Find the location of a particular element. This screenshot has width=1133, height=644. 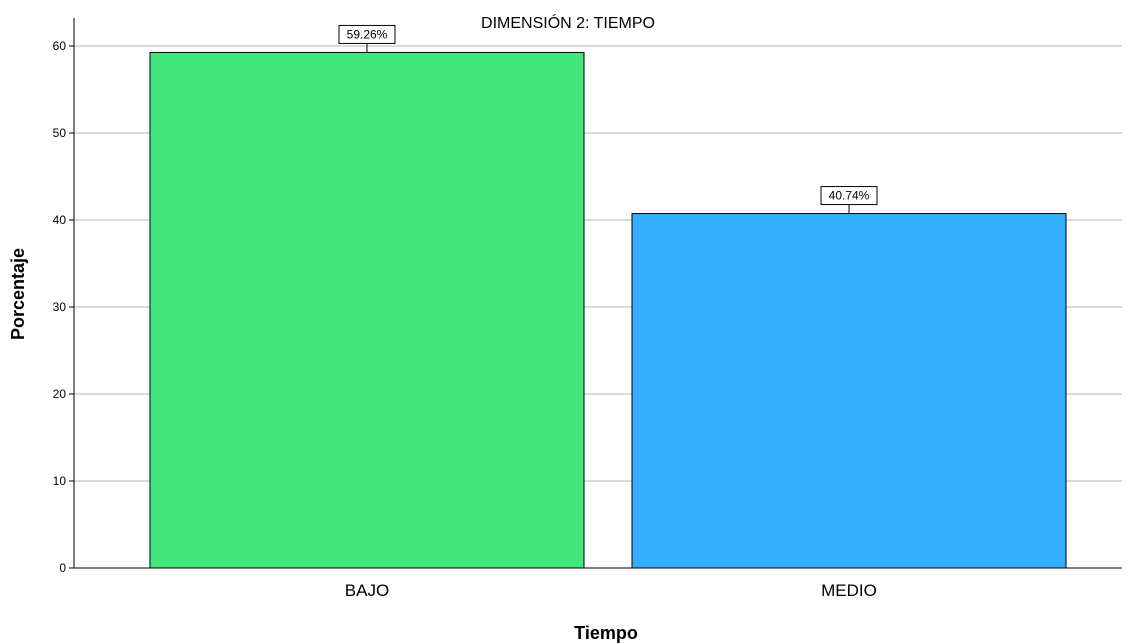

data-label: 59.26% is located at coordinates (367, 34).